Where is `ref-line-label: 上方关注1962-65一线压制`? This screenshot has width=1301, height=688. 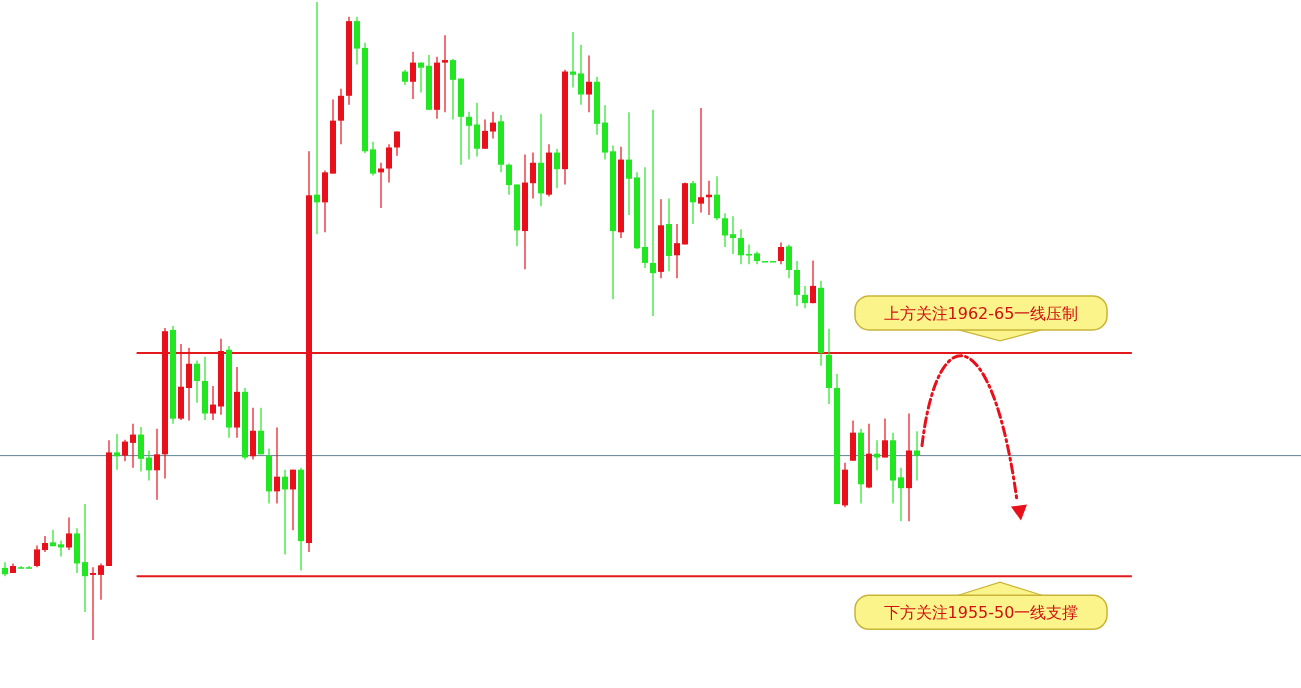
ref-line-label: 上方关注1962-65一线压制 is located at coordinates (981, 313).